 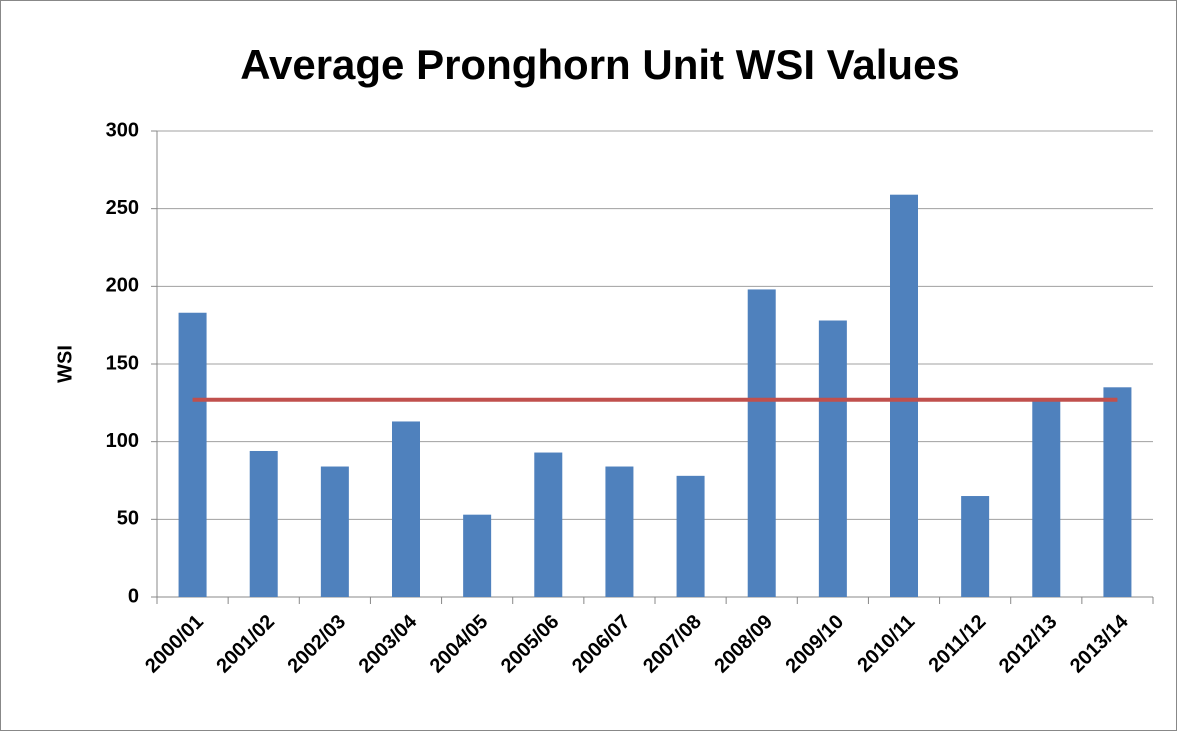 I want to click on y-tick-label: 200, so click(x=122, y=286).